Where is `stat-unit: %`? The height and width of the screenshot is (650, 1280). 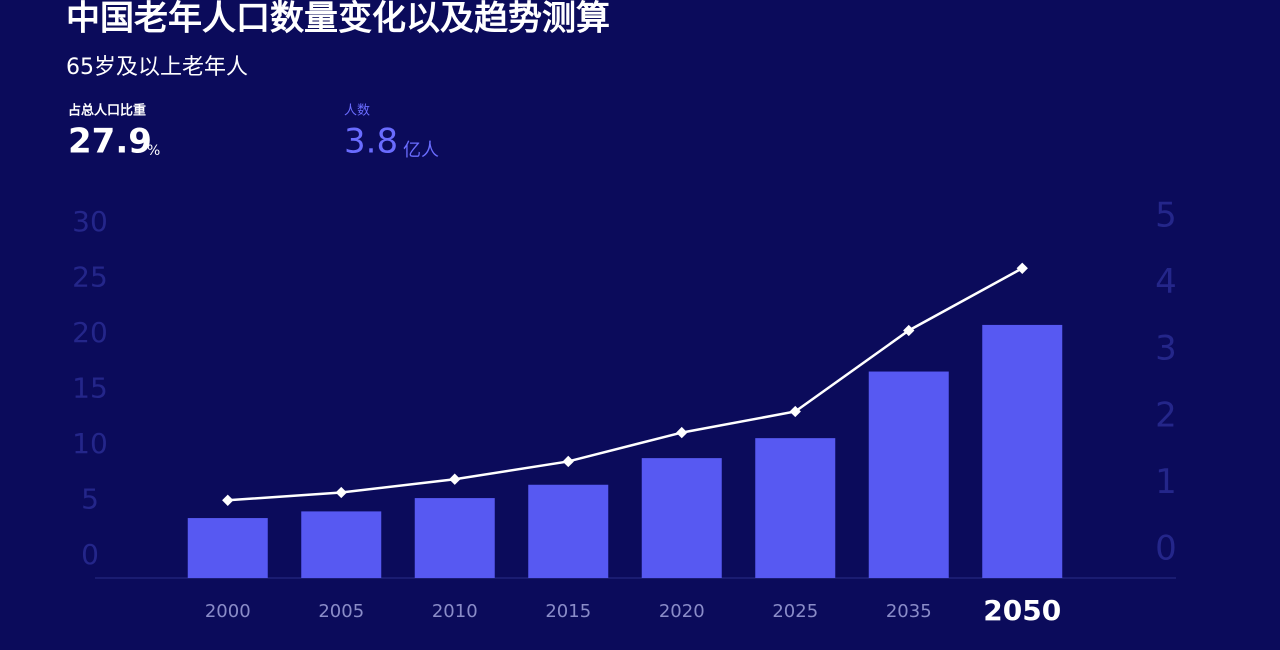
stat-unit: % is located at coordinates (153, 151).